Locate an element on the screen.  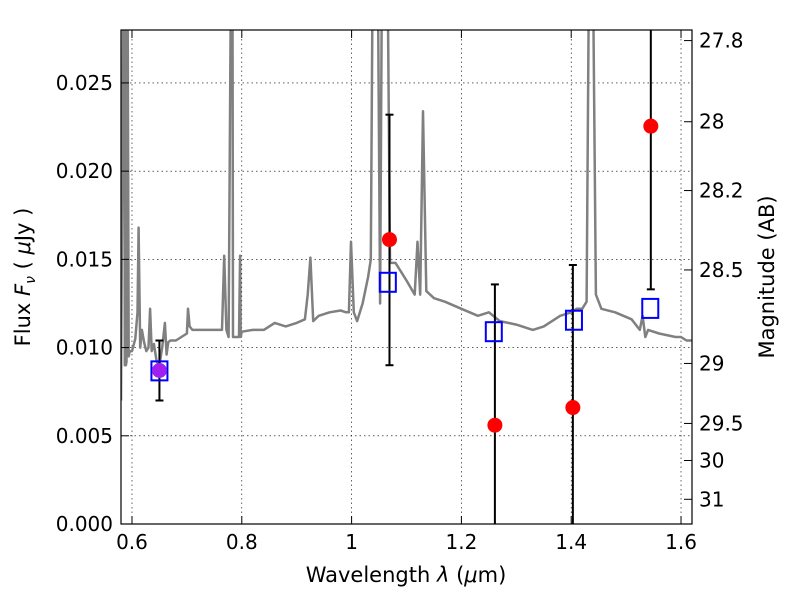
y-tick-label: 0.025 is located at coordinates (84, 83).